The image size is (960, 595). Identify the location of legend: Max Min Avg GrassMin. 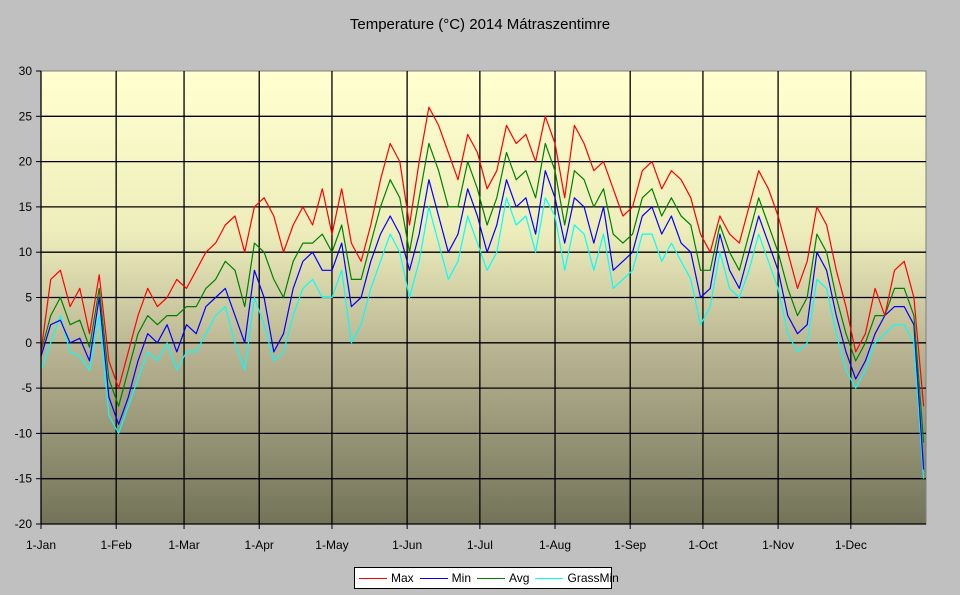
(486, 578).